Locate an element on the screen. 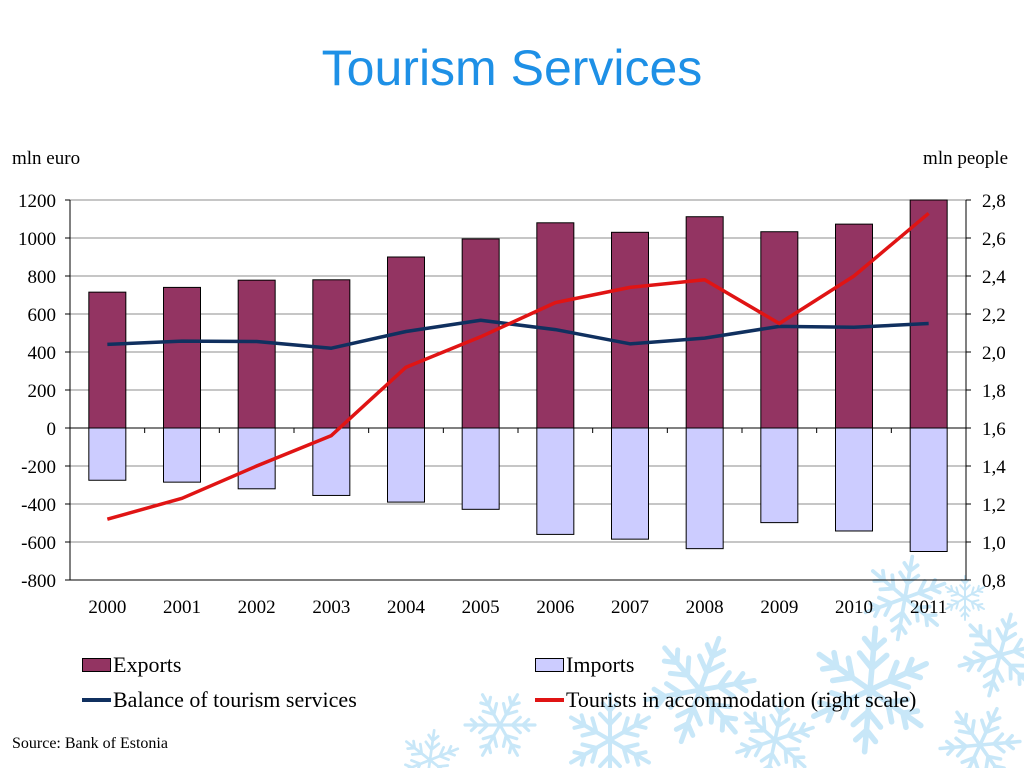  category-label: 2000 is located at coordinates (107, 607).